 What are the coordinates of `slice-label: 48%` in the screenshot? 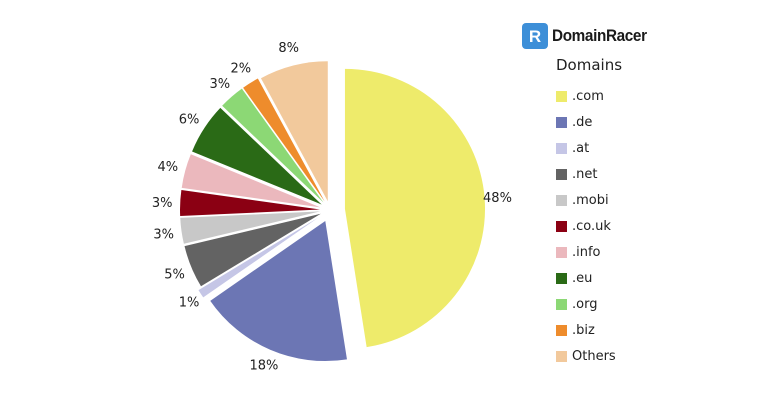 It's located at (497, 198).